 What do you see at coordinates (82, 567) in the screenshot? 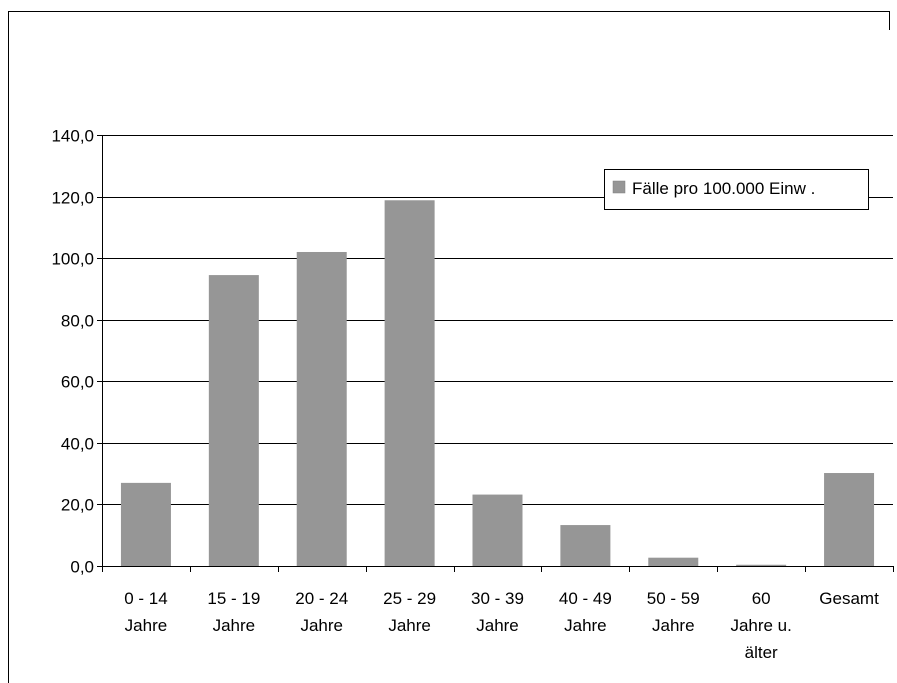
I see `y-tick-label: 0,0` at bounding box center [82, 567].